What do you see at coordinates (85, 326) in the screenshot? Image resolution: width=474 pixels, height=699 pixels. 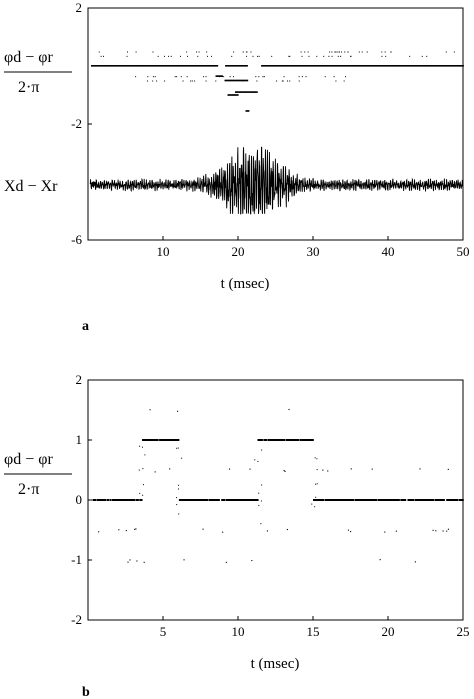 I see `panel-a-label: a` at bounding box center [85, 326].